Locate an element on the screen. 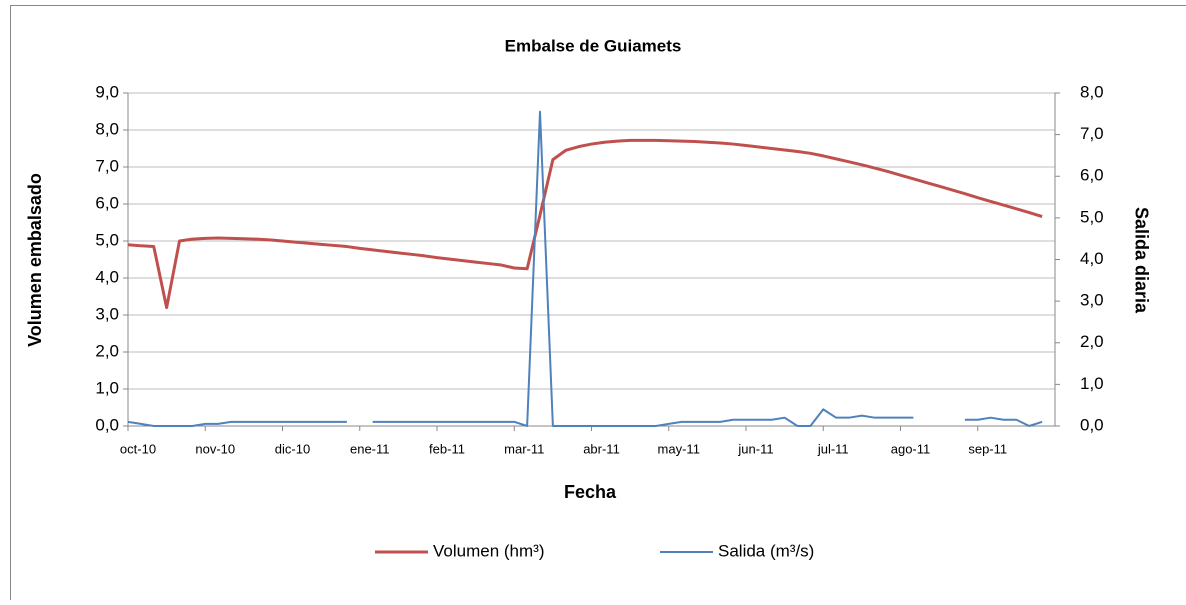  x-tick-label: dic-10 is located at coordinates (292, 448).